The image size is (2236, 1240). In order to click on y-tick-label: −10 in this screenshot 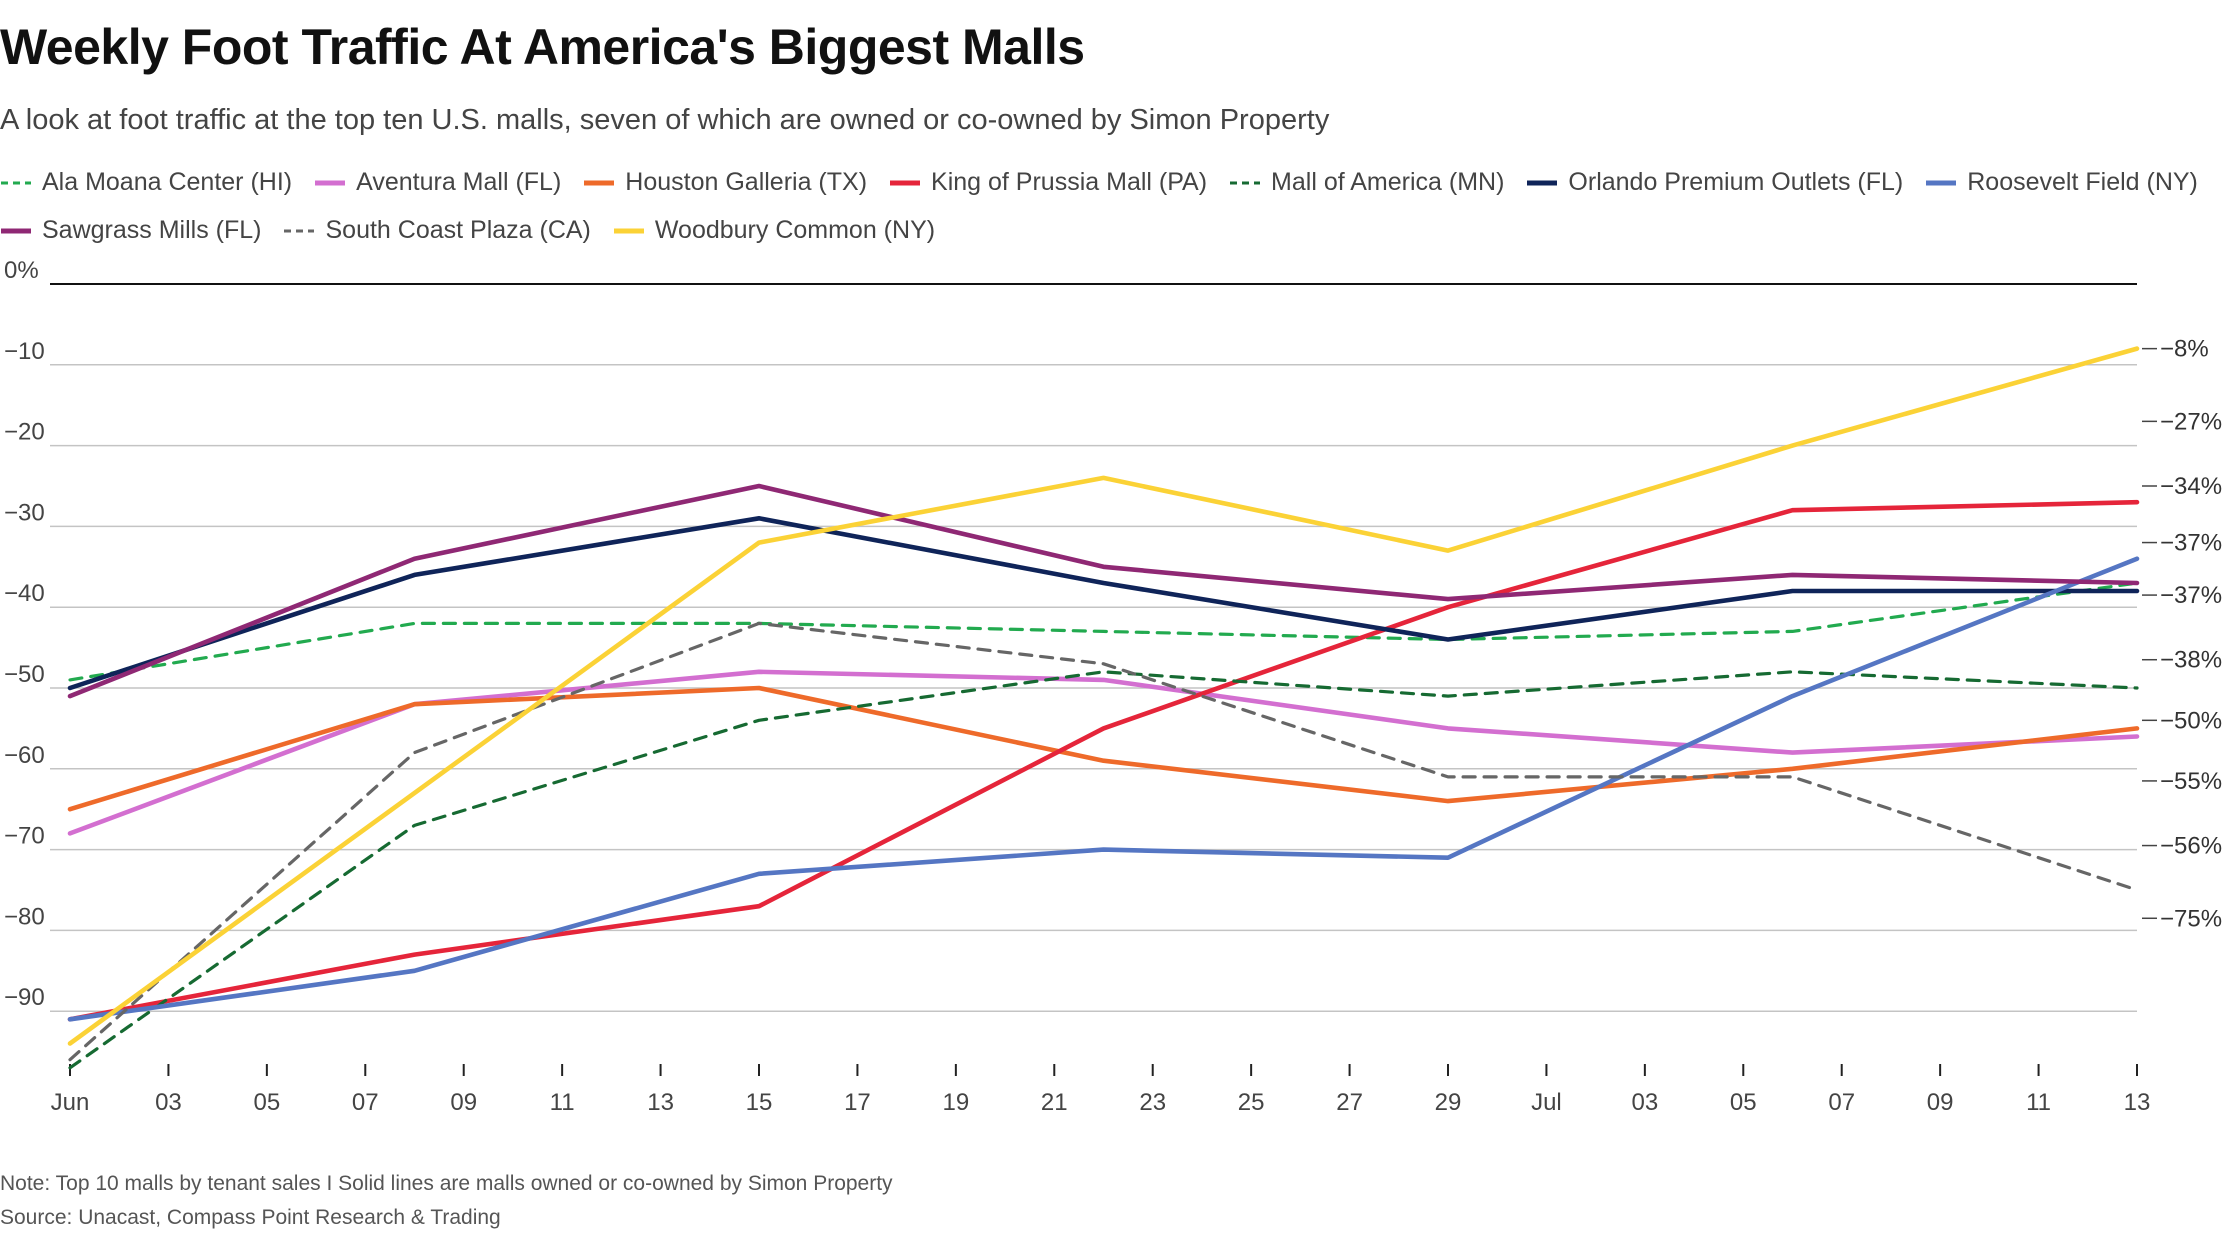, I will do `click(24, 351)`.